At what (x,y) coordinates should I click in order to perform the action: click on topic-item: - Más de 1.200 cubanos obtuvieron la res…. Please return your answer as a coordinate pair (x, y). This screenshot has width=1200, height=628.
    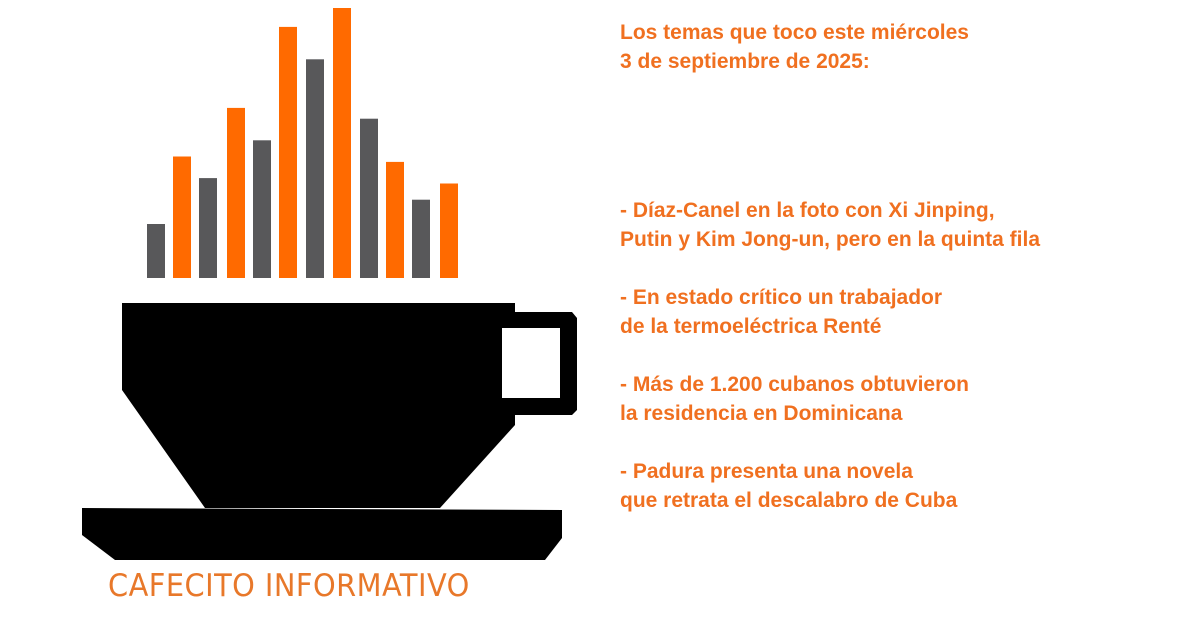
    Looking at the image, I should click on (794, 399).